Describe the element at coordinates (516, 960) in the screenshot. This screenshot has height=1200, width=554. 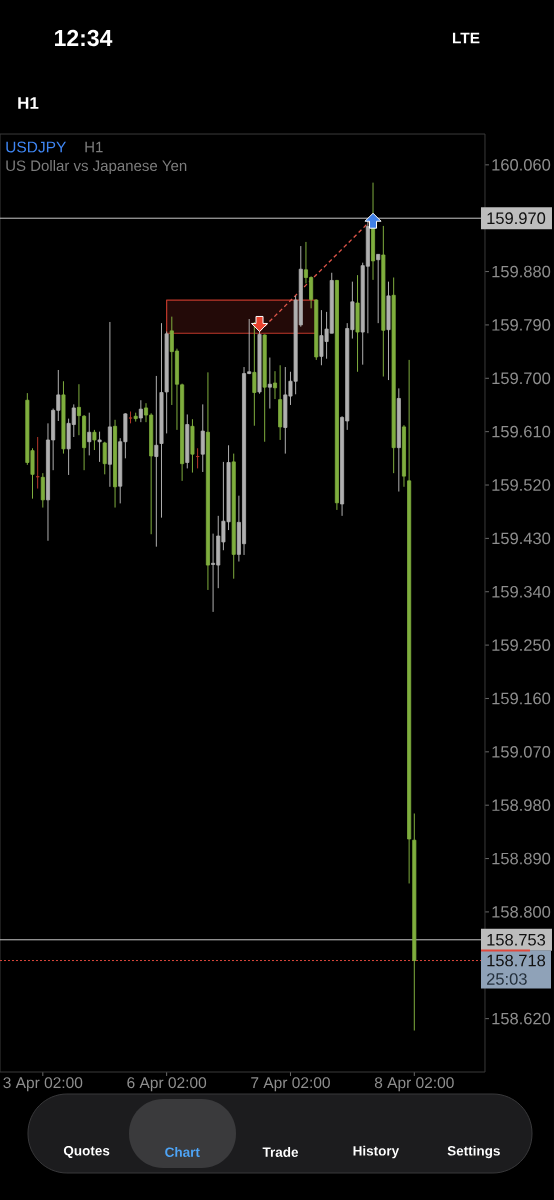
I see `ref-line-label: 158.718` at that location.